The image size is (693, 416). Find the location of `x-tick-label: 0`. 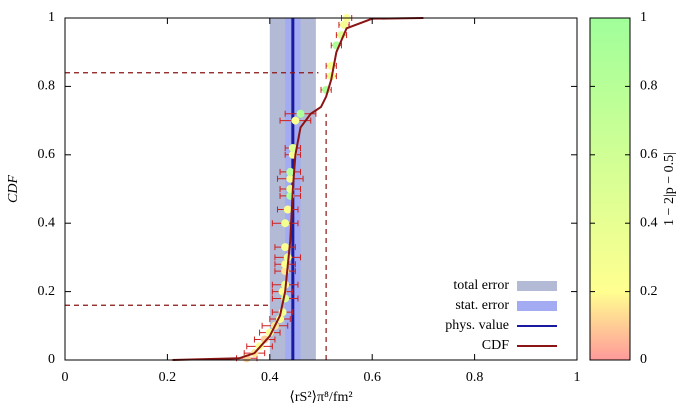

x-tick-label: 0 is located at coordinates (65, 377).